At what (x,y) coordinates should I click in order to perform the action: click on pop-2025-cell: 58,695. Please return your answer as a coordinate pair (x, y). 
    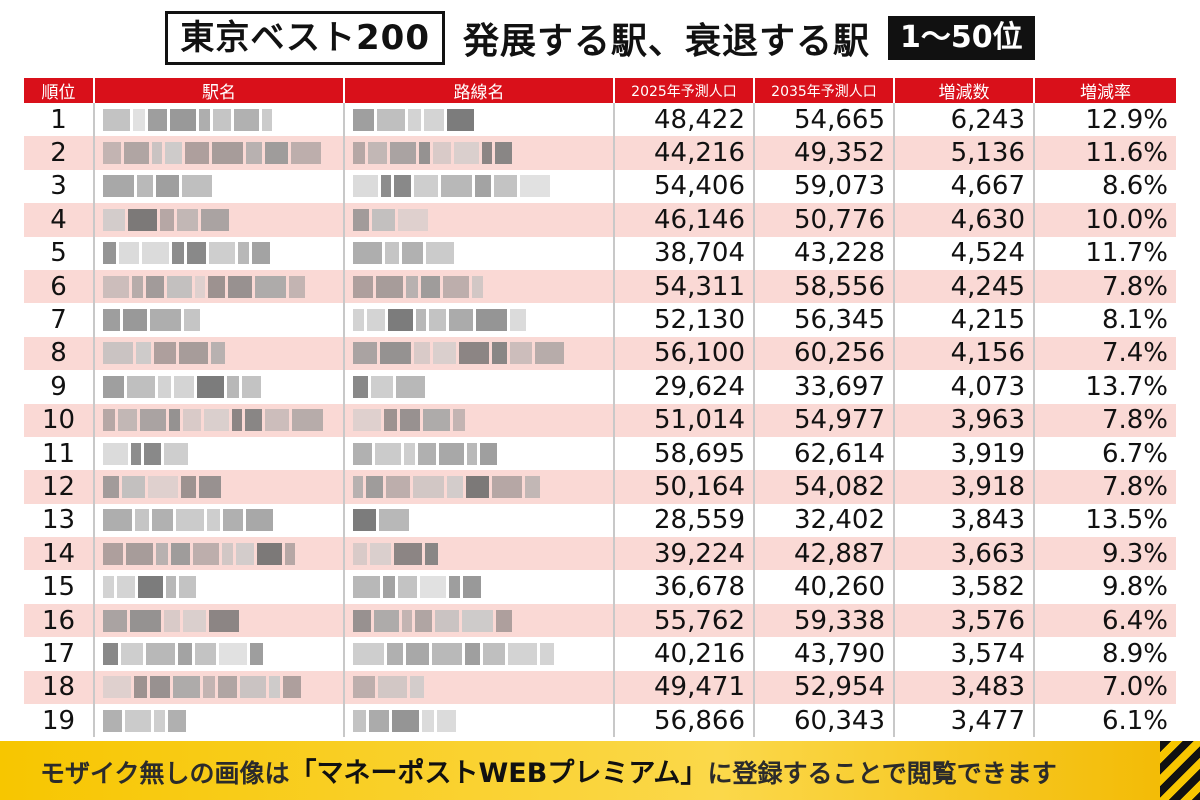
    Looking at the image, I should click on (684, 453).